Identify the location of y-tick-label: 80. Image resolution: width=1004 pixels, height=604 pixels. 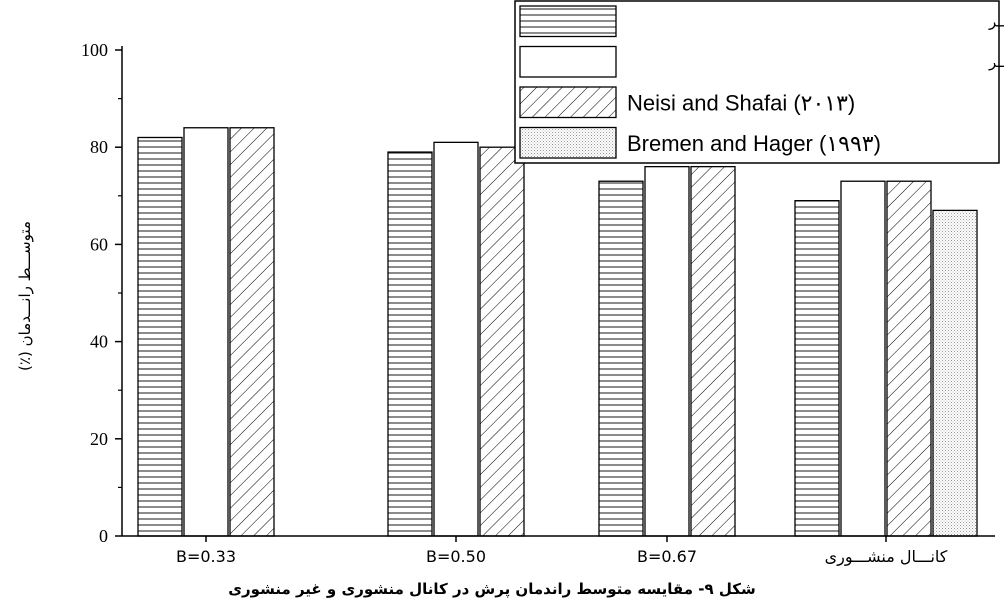
(99, 147).